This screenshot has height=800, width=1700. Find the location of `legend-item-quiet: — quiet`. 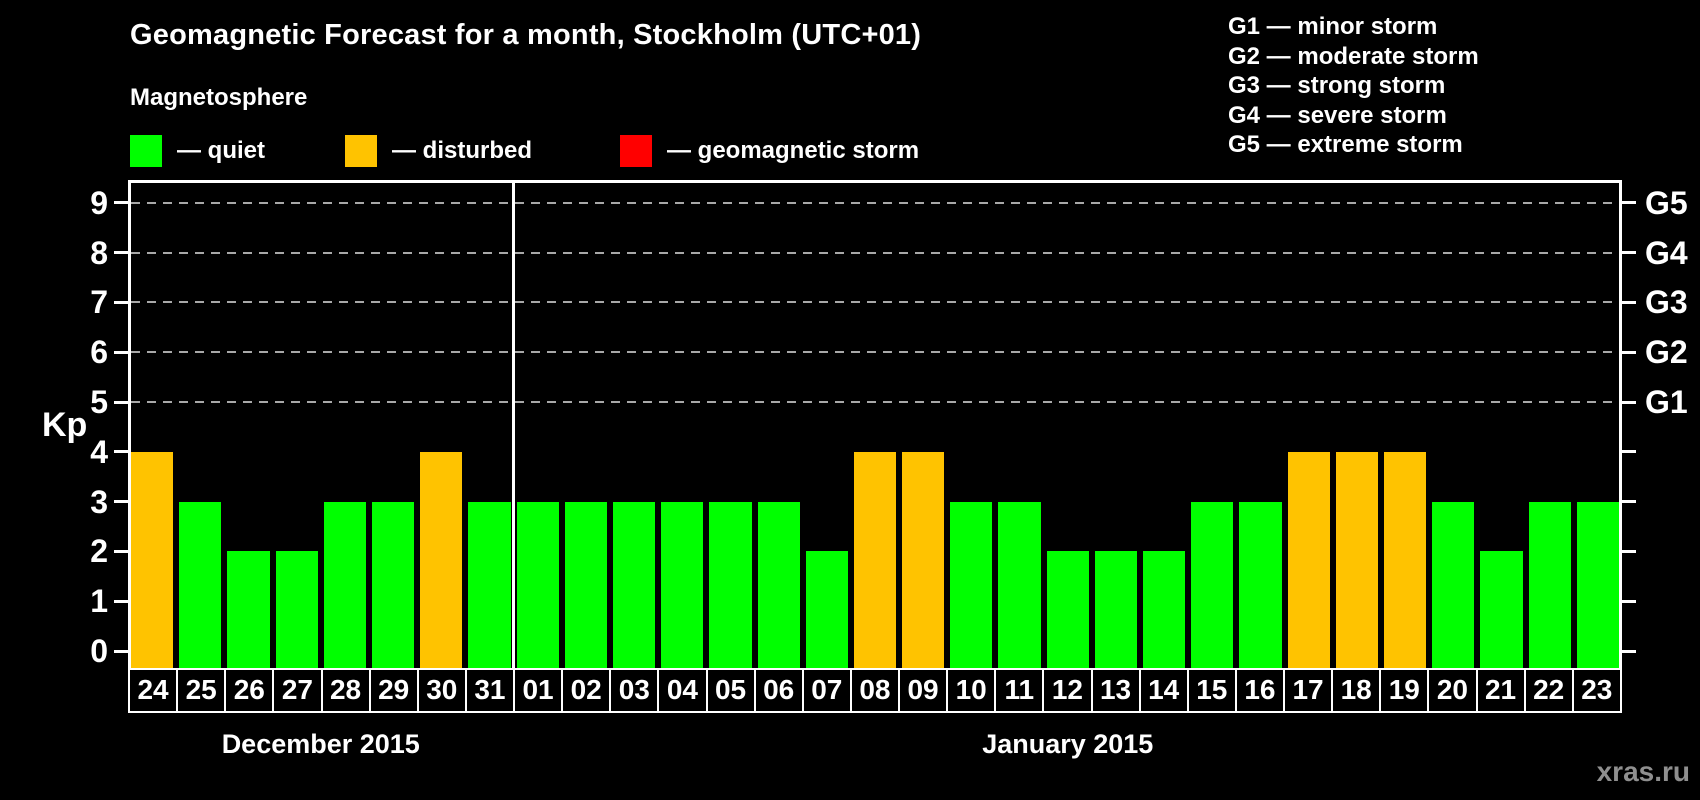

legend-item-quiet: — quiet is located at coordinates (197, 151).